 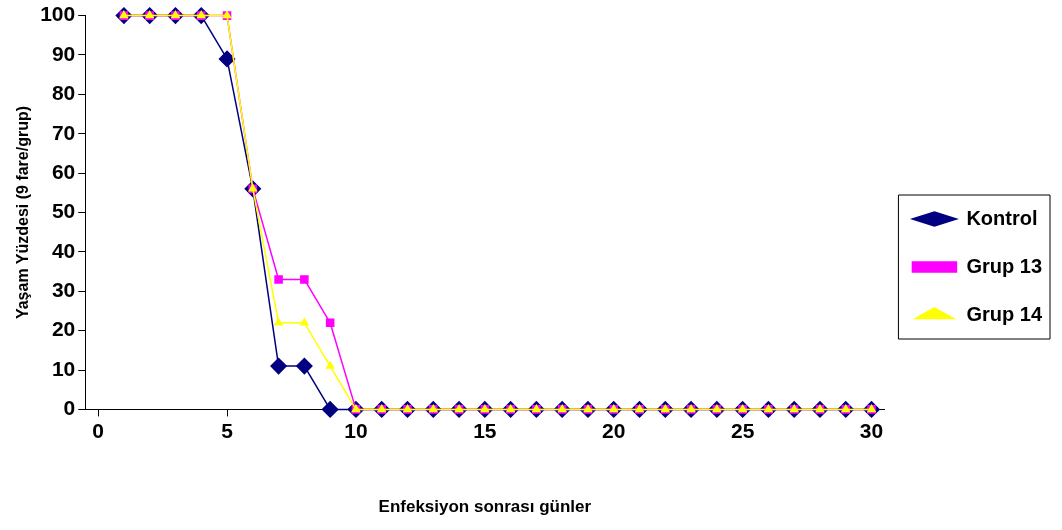 What do you see at coordinates (98, 430) in the screenshot?
I see `x-tick-label: 0` at bounding box center [98, 430].